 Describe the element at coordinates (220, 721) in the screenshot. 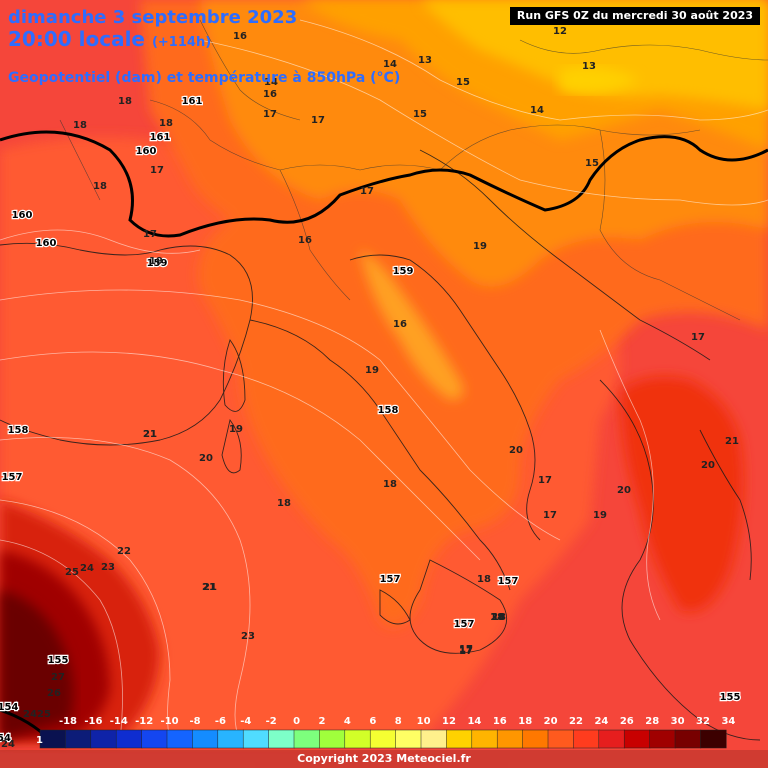

I see `legend-tick-label: -6` at that location.